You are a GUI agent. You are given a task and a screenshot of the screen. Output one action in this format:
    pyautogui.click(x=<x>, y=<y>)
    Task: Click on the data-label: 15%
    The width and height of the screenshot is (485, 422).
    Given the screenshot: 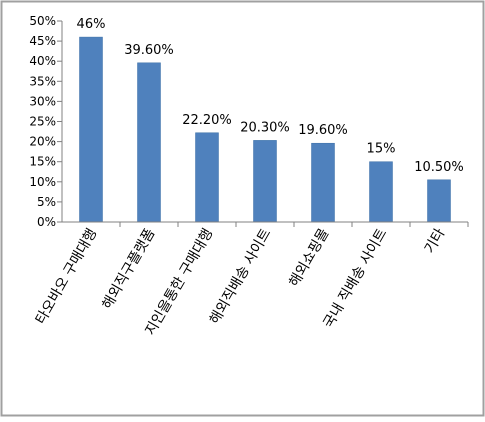 What is the action you would take?
    pyautogui.click(x=381, y=149)
    